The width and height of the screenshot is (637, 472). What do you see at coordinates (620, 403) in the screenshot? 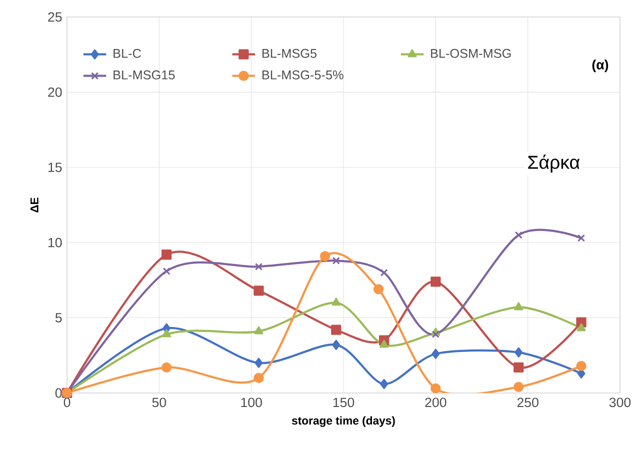
I see `x-tick-label: 300` at bounding box center [620, 403].